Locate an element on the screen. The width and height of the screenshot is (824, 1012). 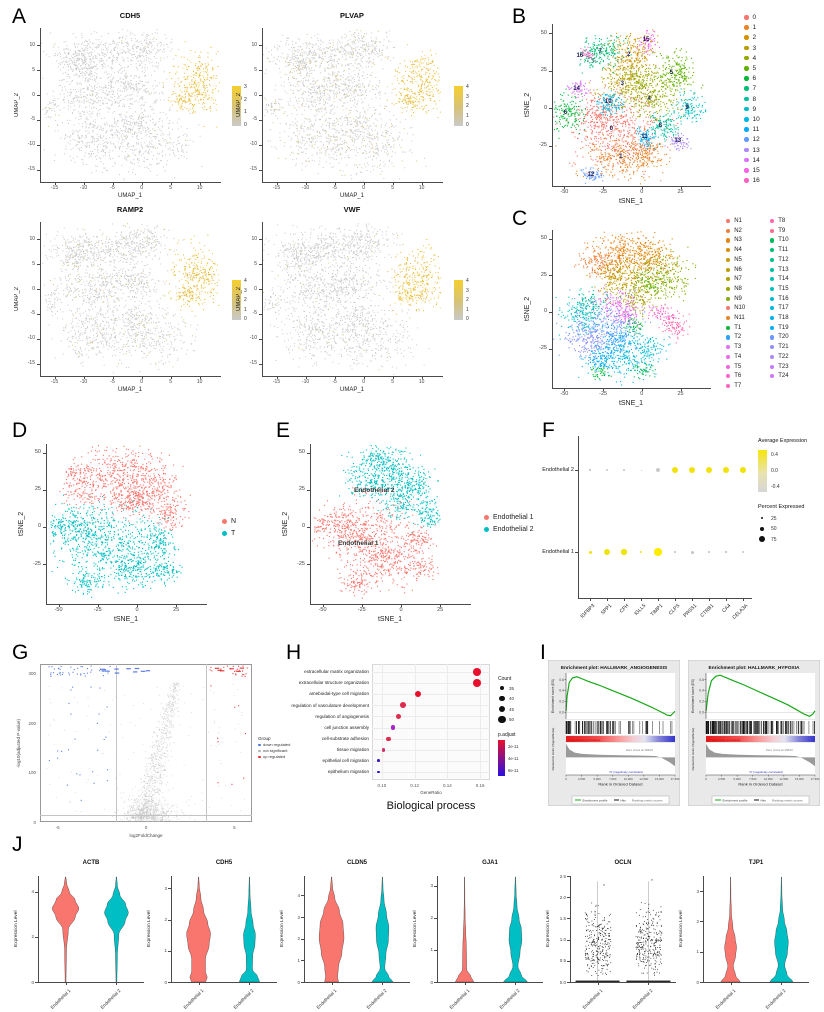
x-tick-label: 25 is located at coordinates (176, 610).